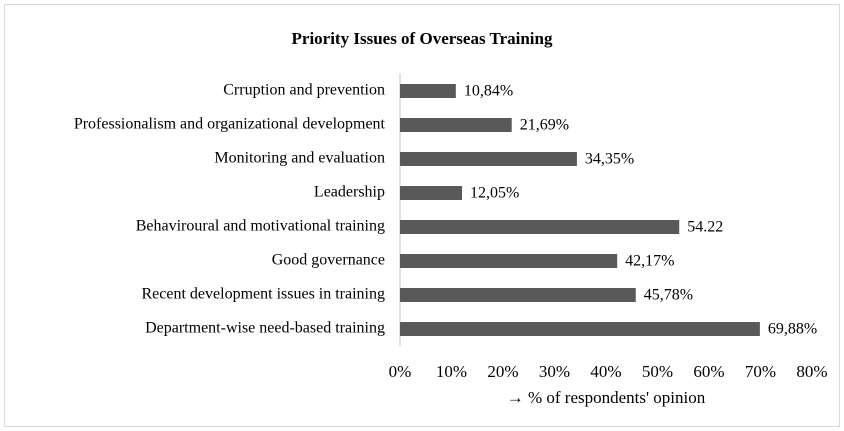  Describe the element at coordinates (708, 371) in the screenshot. I see `x-tick-label: 60%` at that location.